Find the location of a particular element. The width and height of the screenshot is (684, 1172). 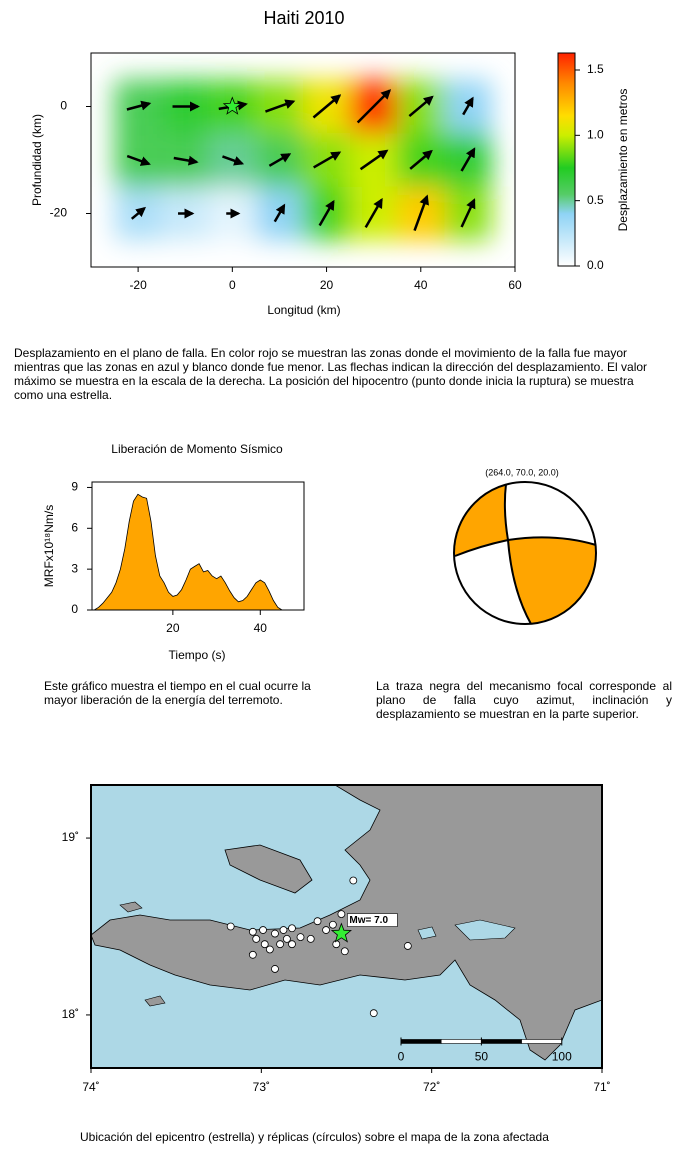

nodal-planes is located at coordinates (525, 554).